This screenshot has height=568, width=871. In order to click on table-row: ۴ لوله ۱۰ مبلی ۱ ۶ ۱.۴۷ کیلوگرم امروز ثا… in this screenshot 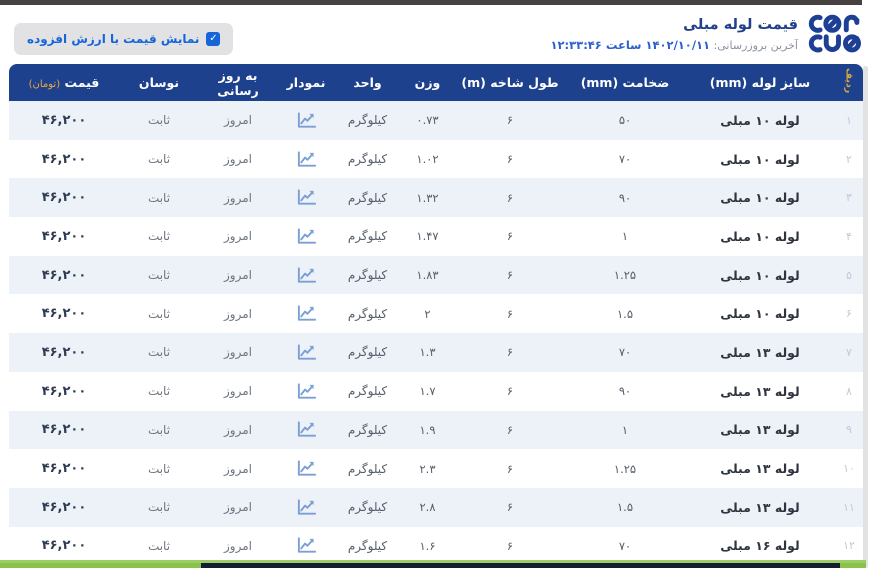, I will do `click(436, 236)`.